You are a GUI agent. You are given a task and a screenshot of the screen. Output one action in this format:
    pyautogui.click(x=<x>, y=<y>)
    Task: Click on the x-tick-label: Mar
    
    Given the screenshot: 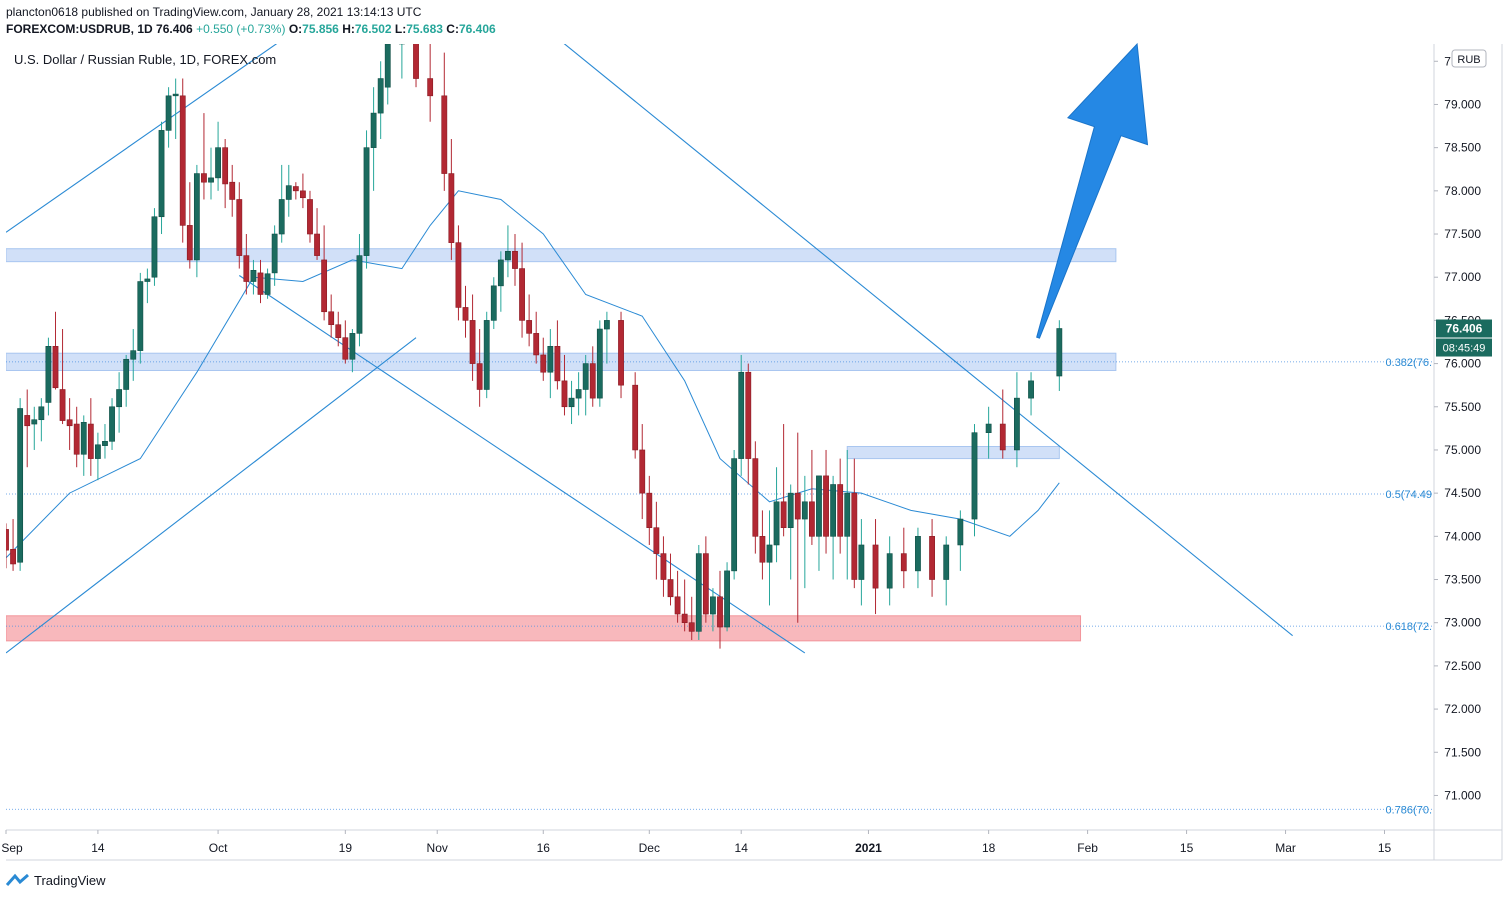 What is the action you would take?
    pyautogui.click(x=1285, y=848)
    